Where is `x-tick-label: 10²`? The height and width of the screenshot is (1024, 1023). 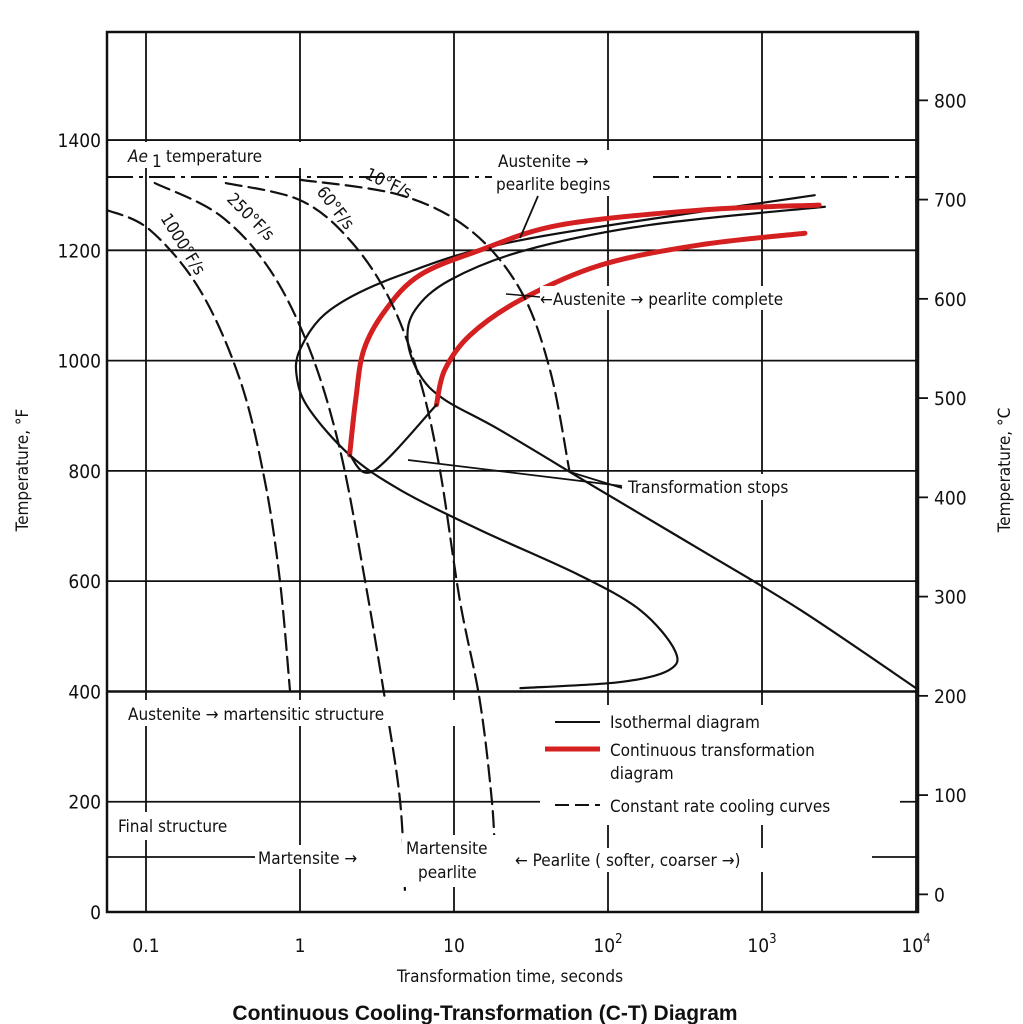
x-tick-label: 10² is located at coordinates (607, 944).